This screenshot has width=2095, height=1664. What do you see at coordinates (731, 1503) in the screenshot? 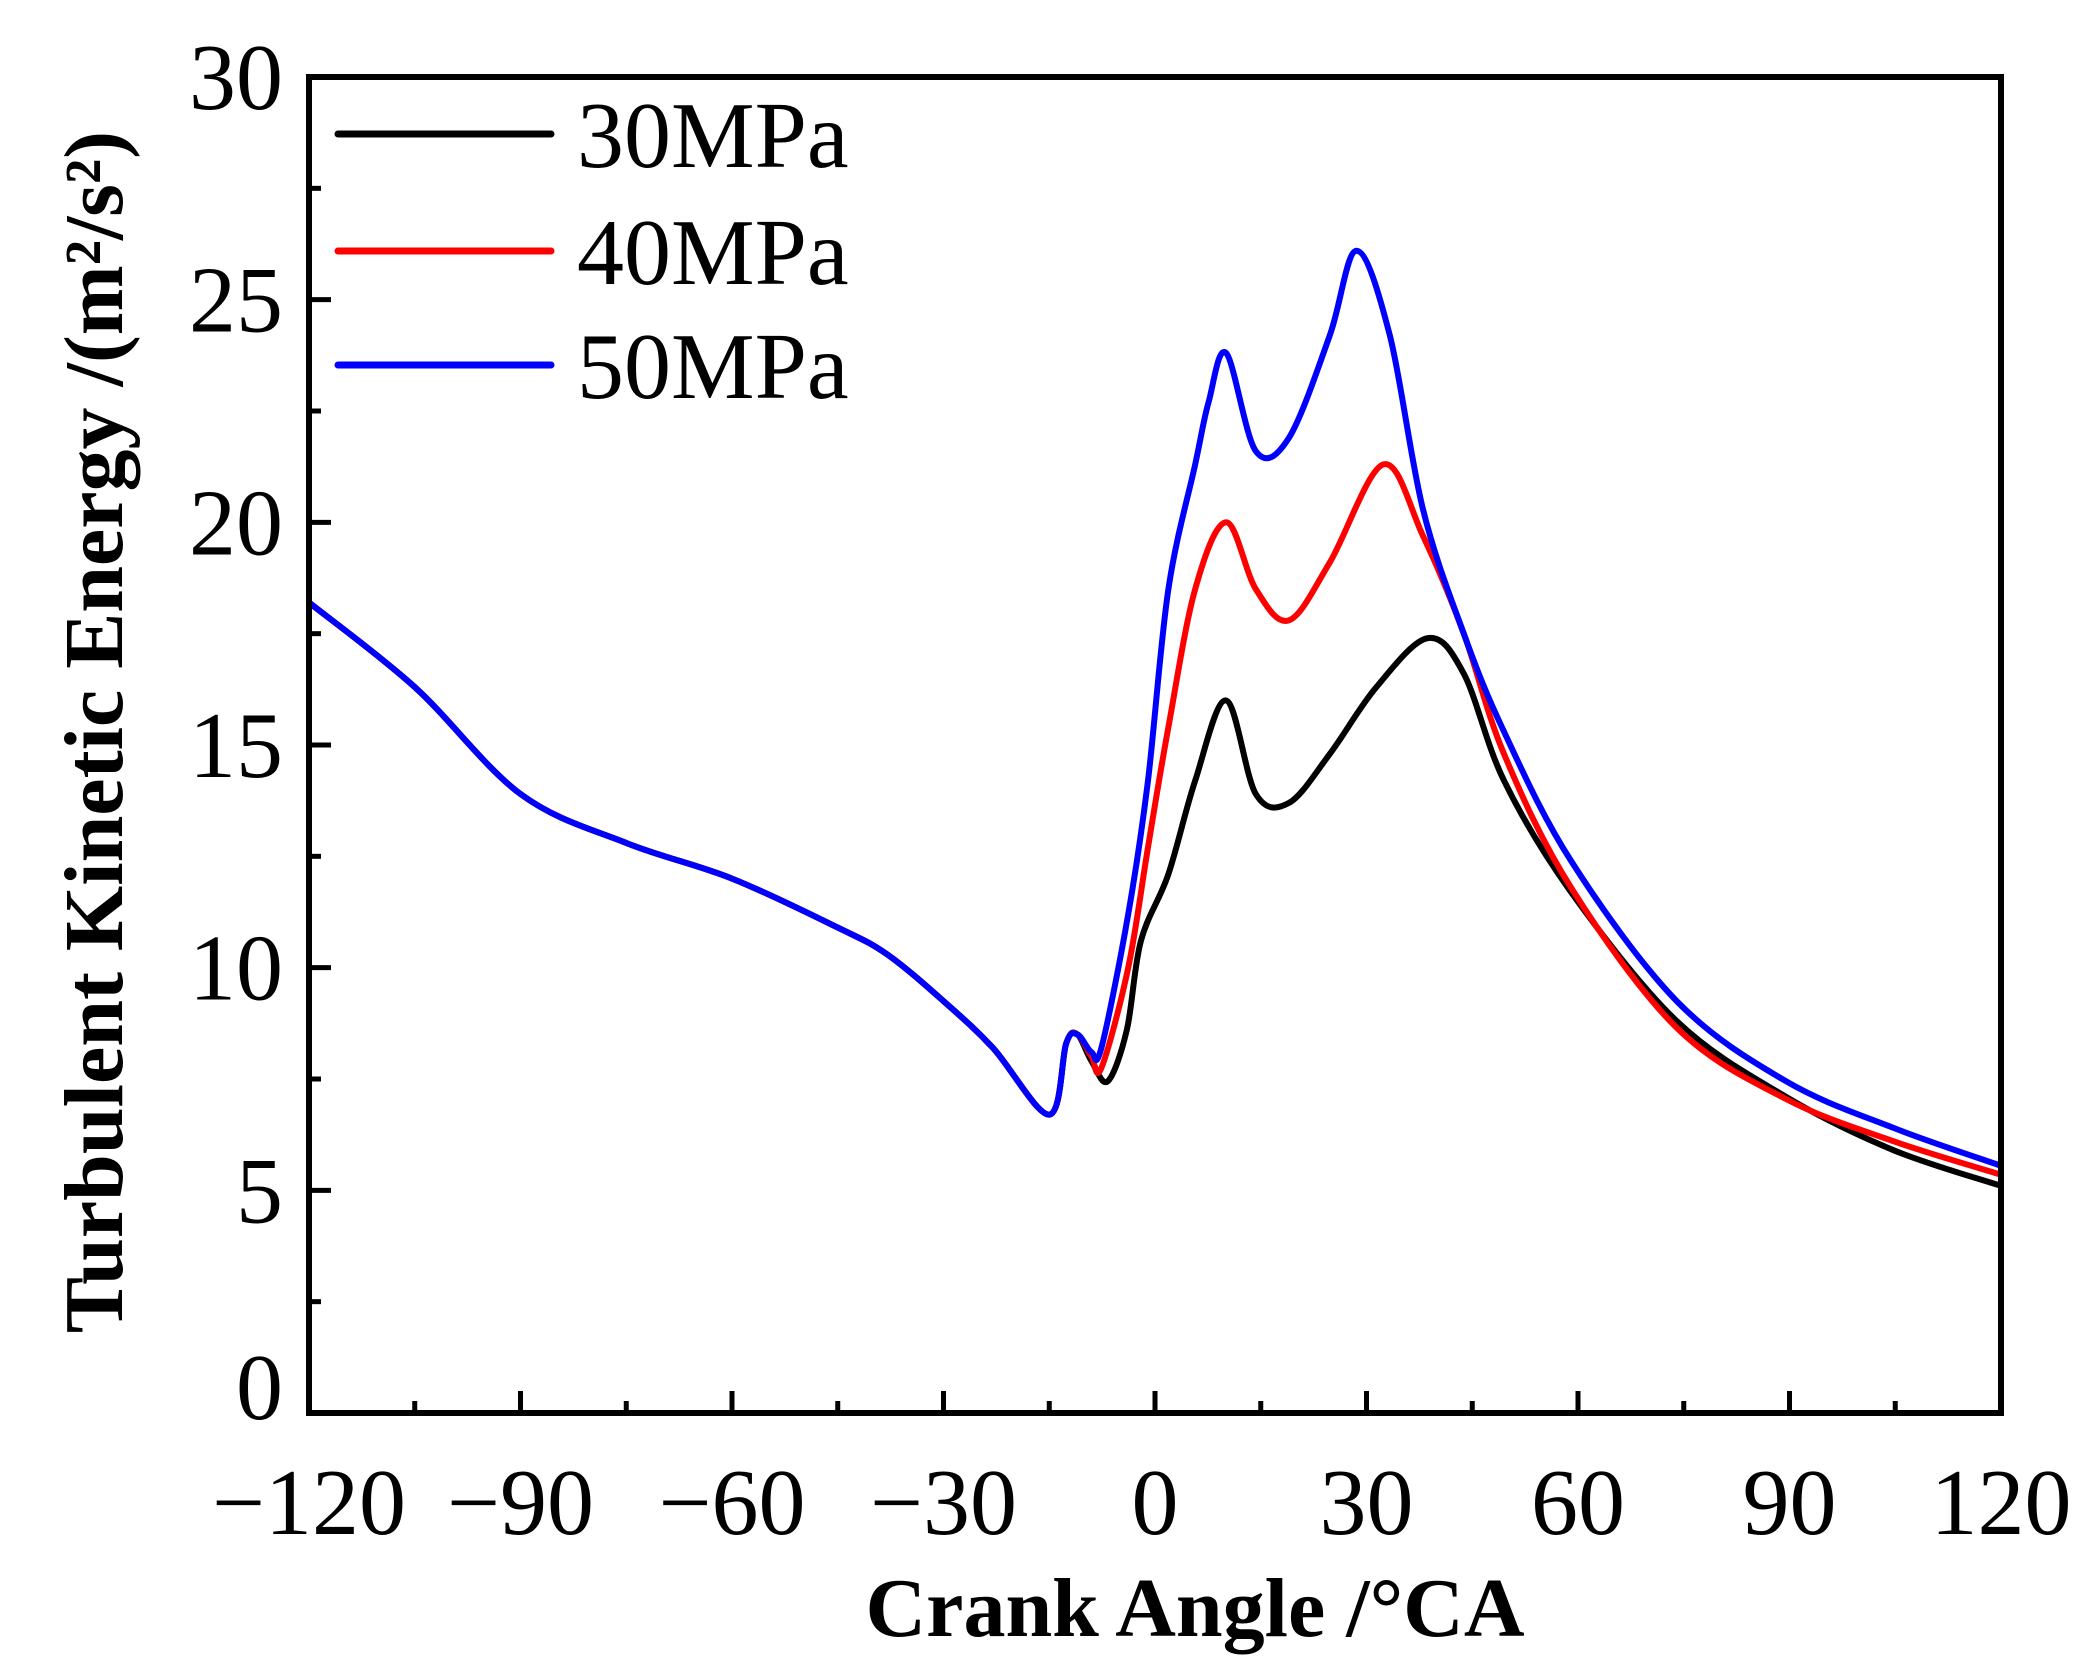
I see `x-tick-label: −60` at bounding box center [731, 1503].